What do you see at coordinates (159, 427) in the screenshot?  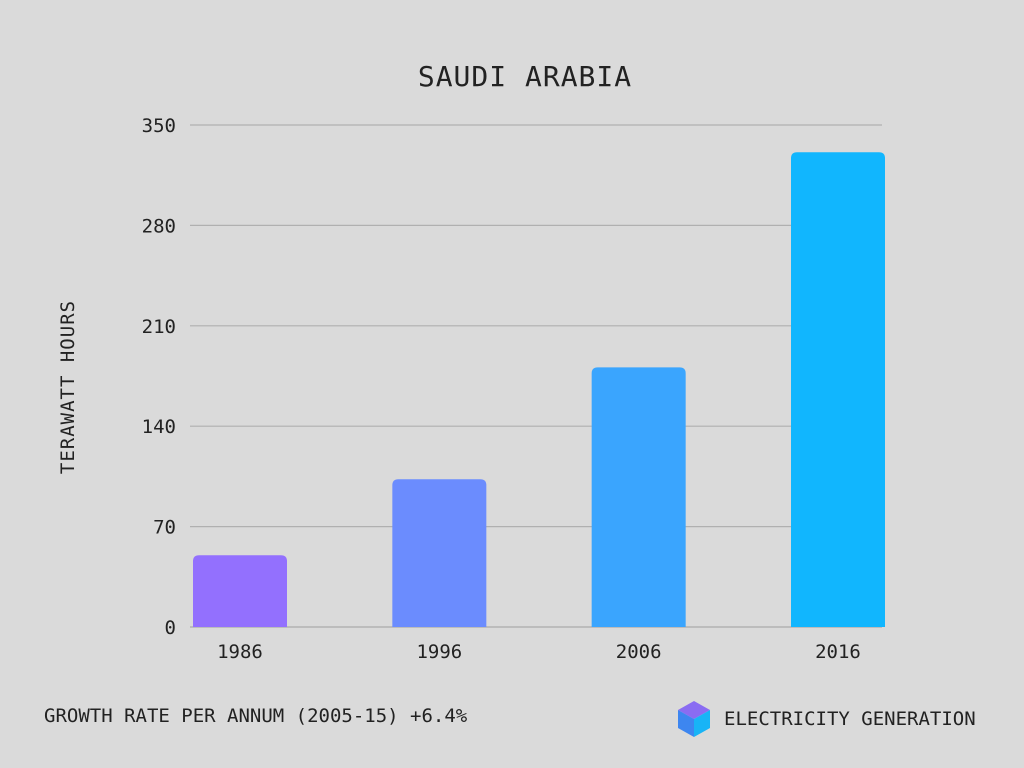 I see `y-tick-label: 140` at bounding box center [159, 427].